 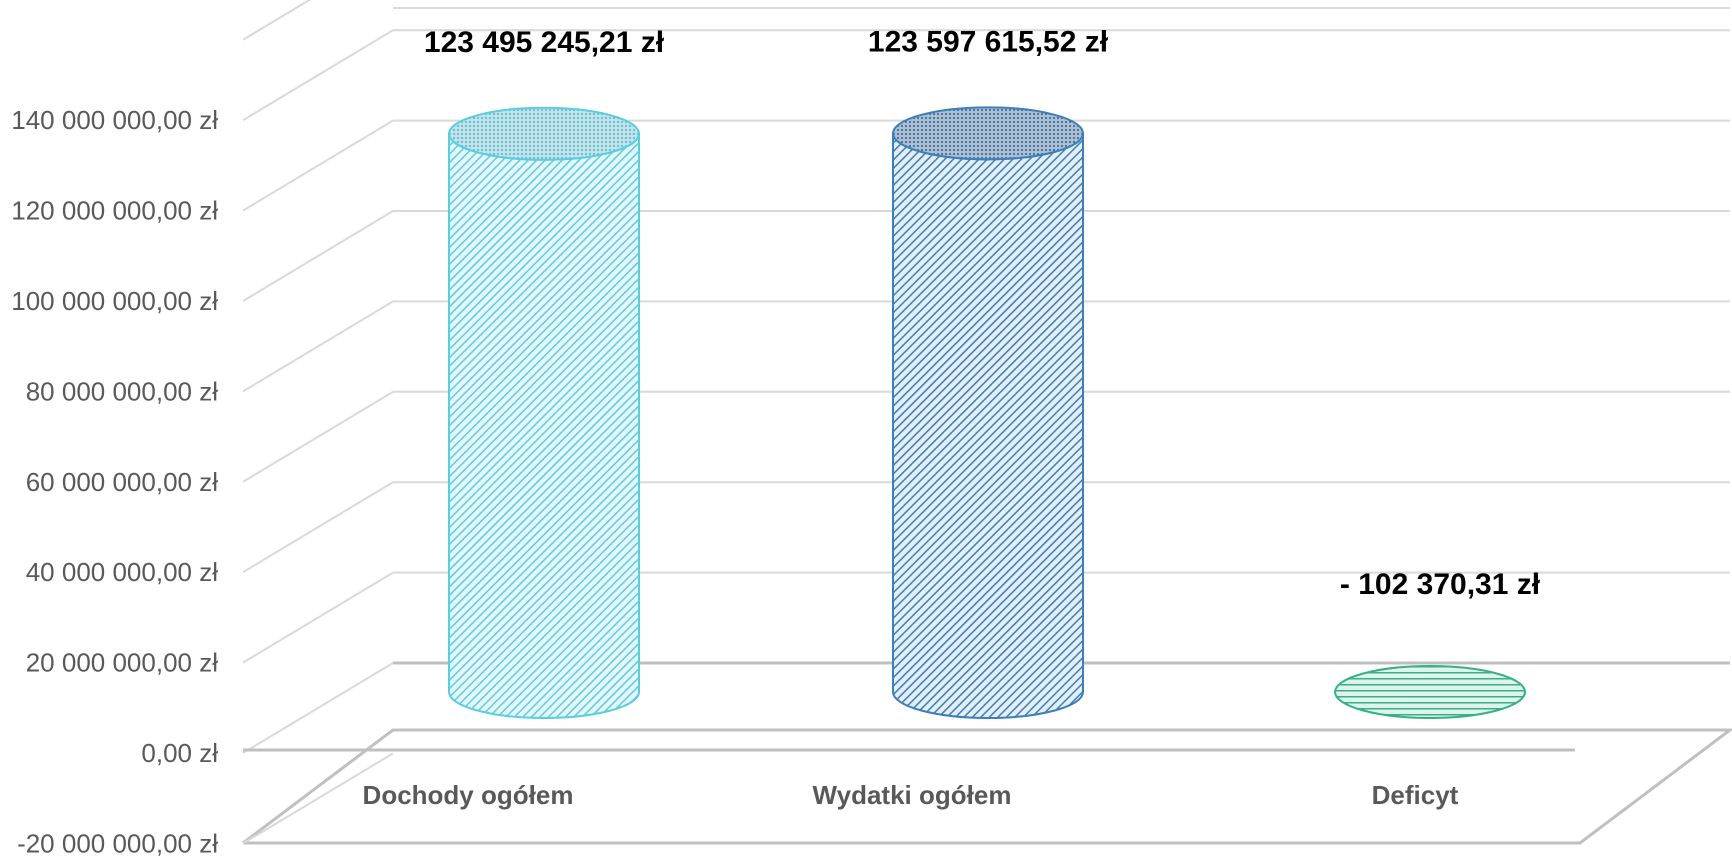 What do you see at coordinates (468, 795) in the screenshot?
I see `category-label: Dochody ogółem` at bounding box center [468, 795].